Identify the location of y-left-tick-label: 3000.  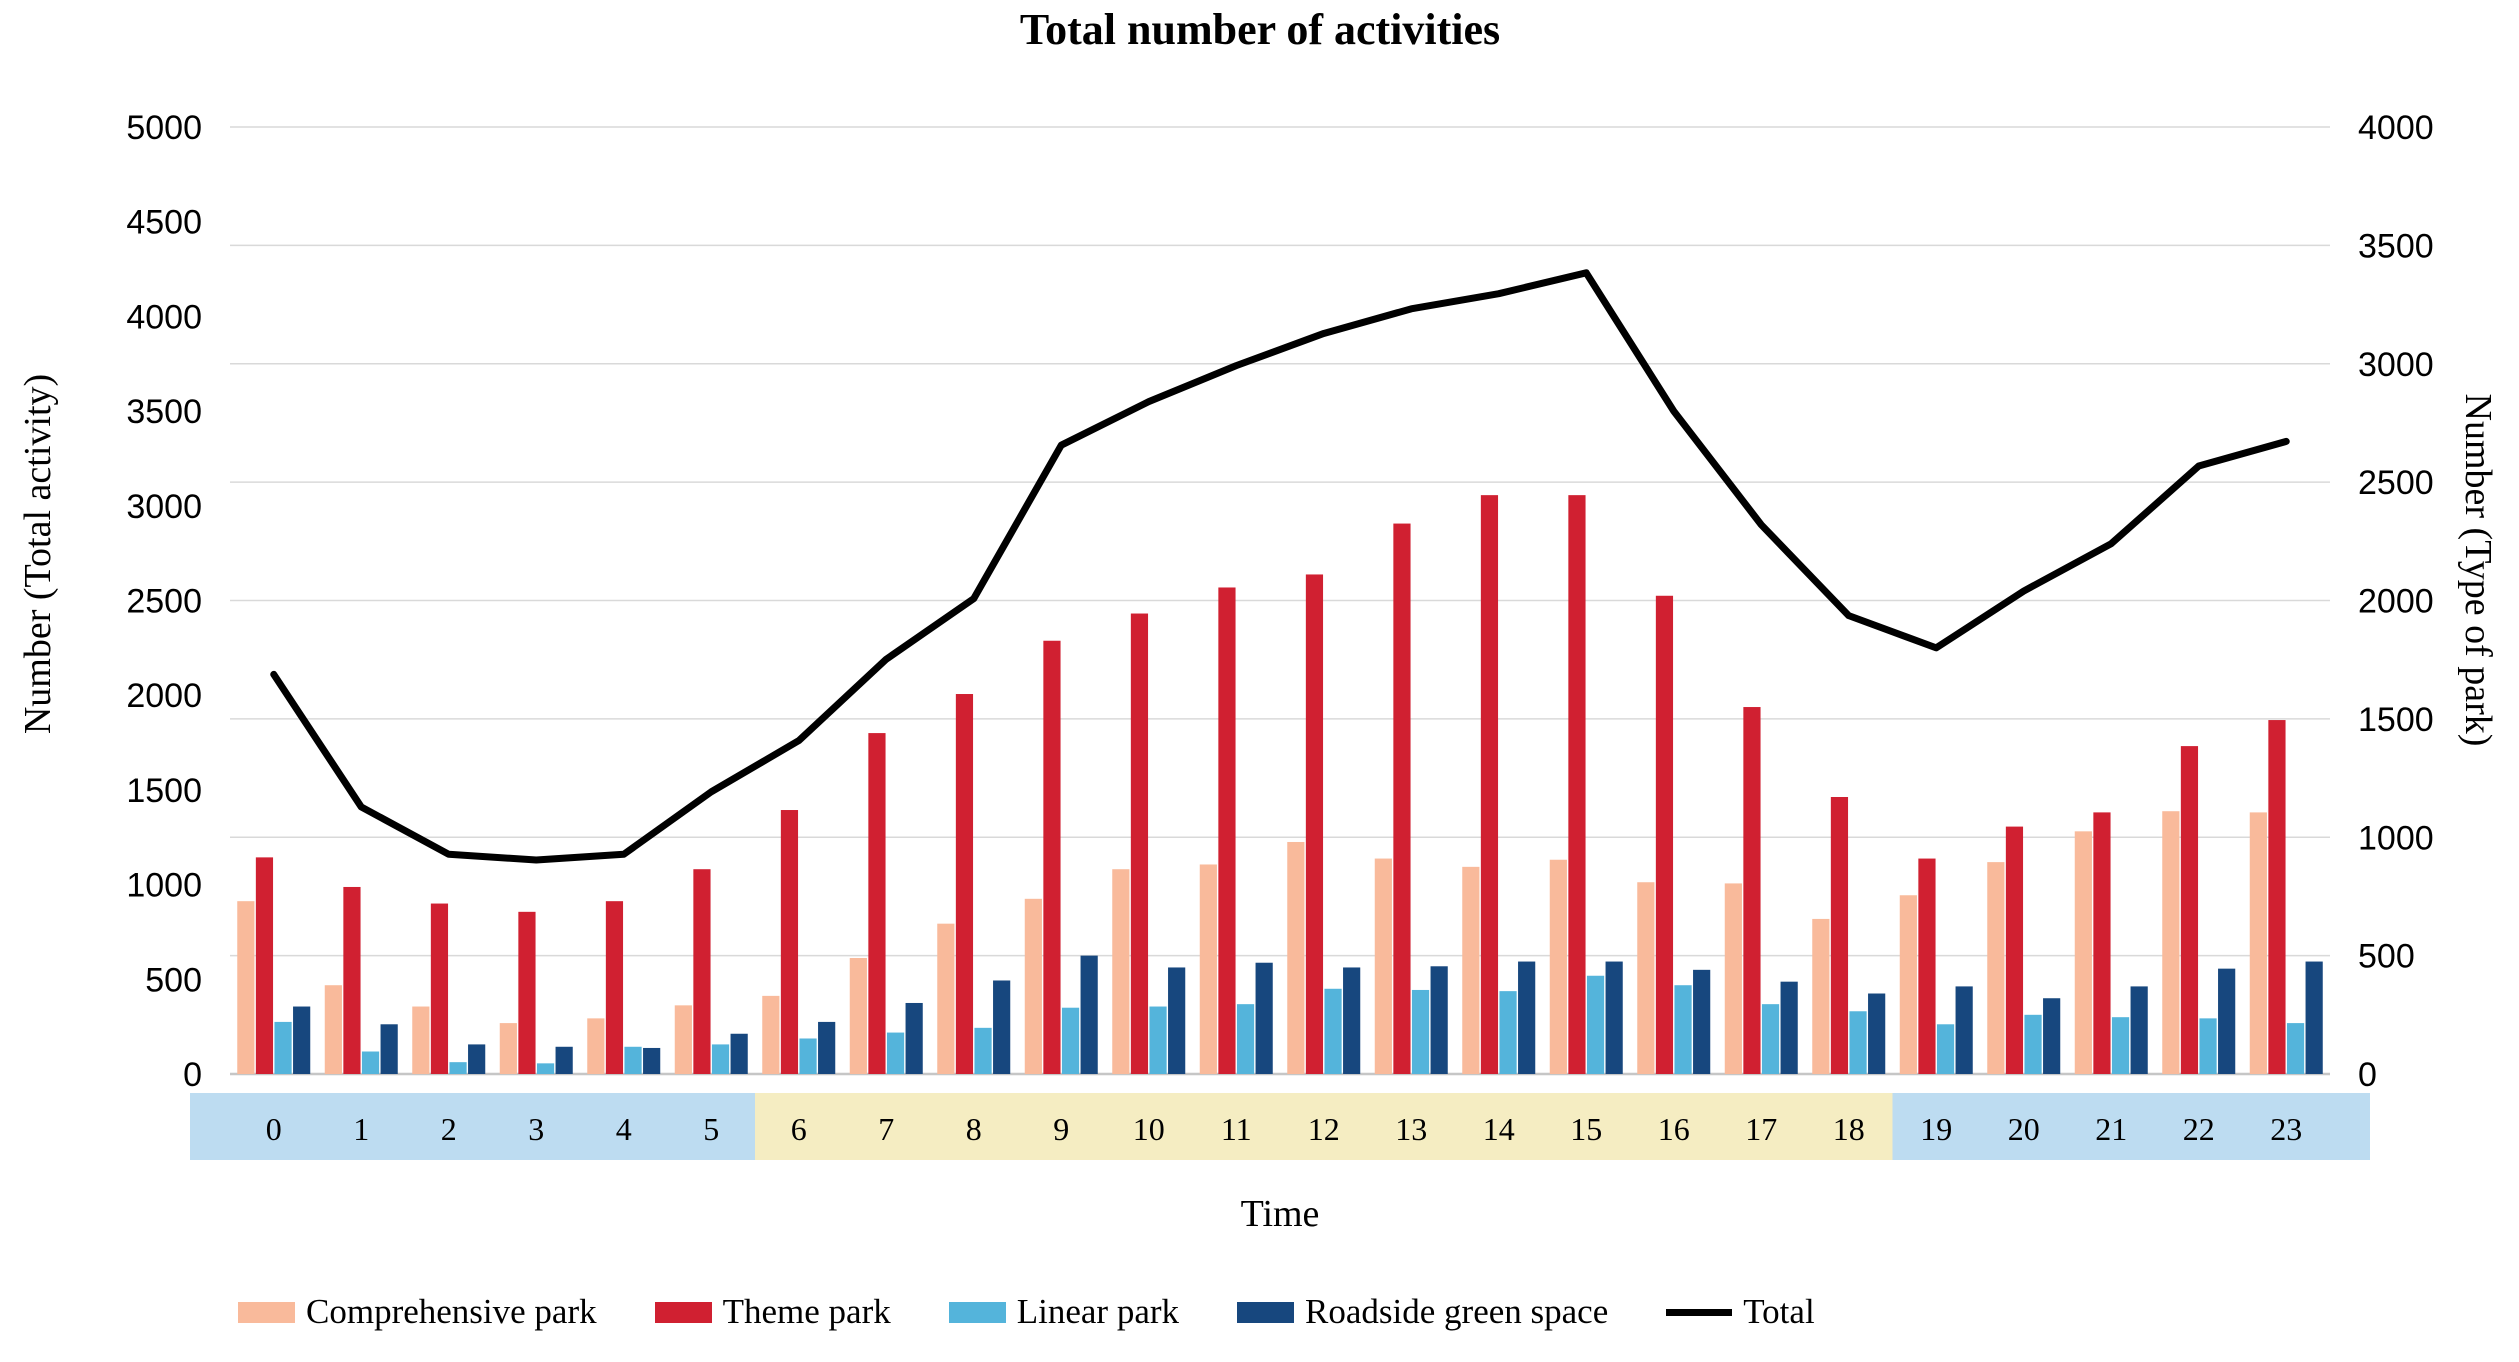
(164, 507).